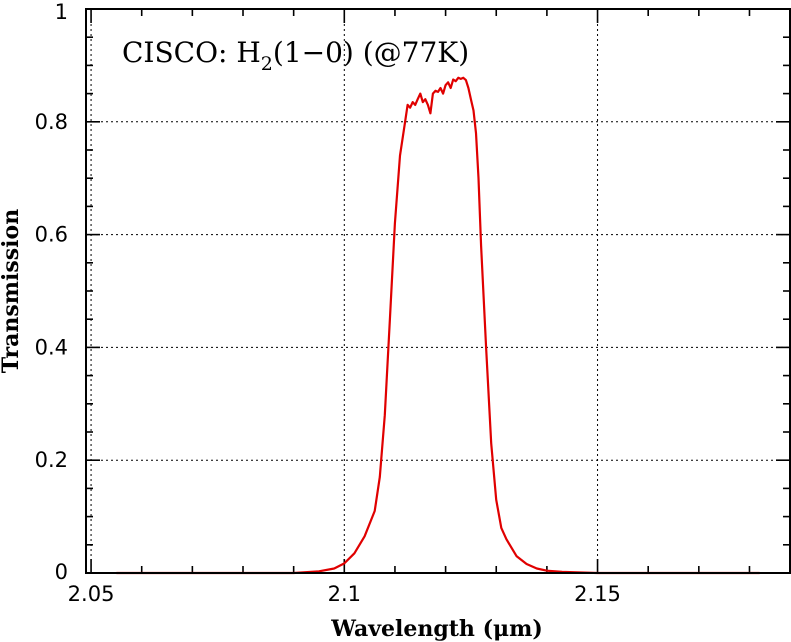 This screenshot has height=642, width=791. Describe the element at coordinates (51, 122) in the screenshot. I see `y-tick-label: 0.8` at that location.